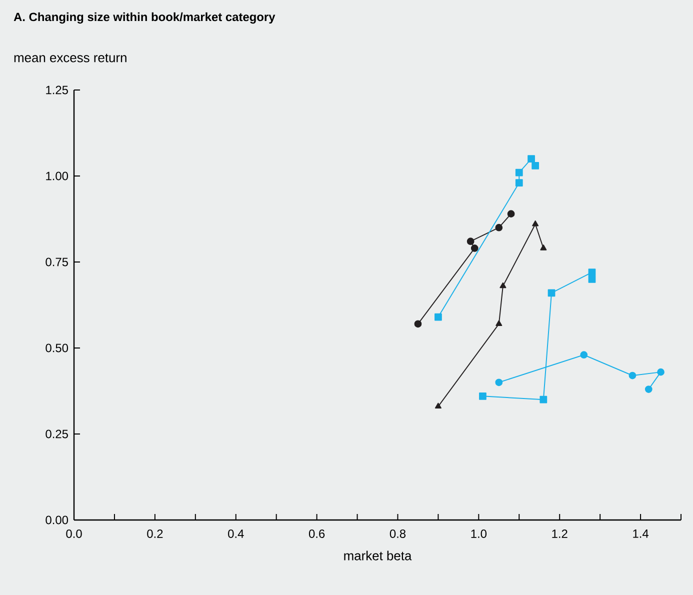 This screenshot has height=595, width=693. What do you see at coordinates (640, 534) in the screenshot?
I see `x-tick-label: 1.4` at bounding box center [640, 534].